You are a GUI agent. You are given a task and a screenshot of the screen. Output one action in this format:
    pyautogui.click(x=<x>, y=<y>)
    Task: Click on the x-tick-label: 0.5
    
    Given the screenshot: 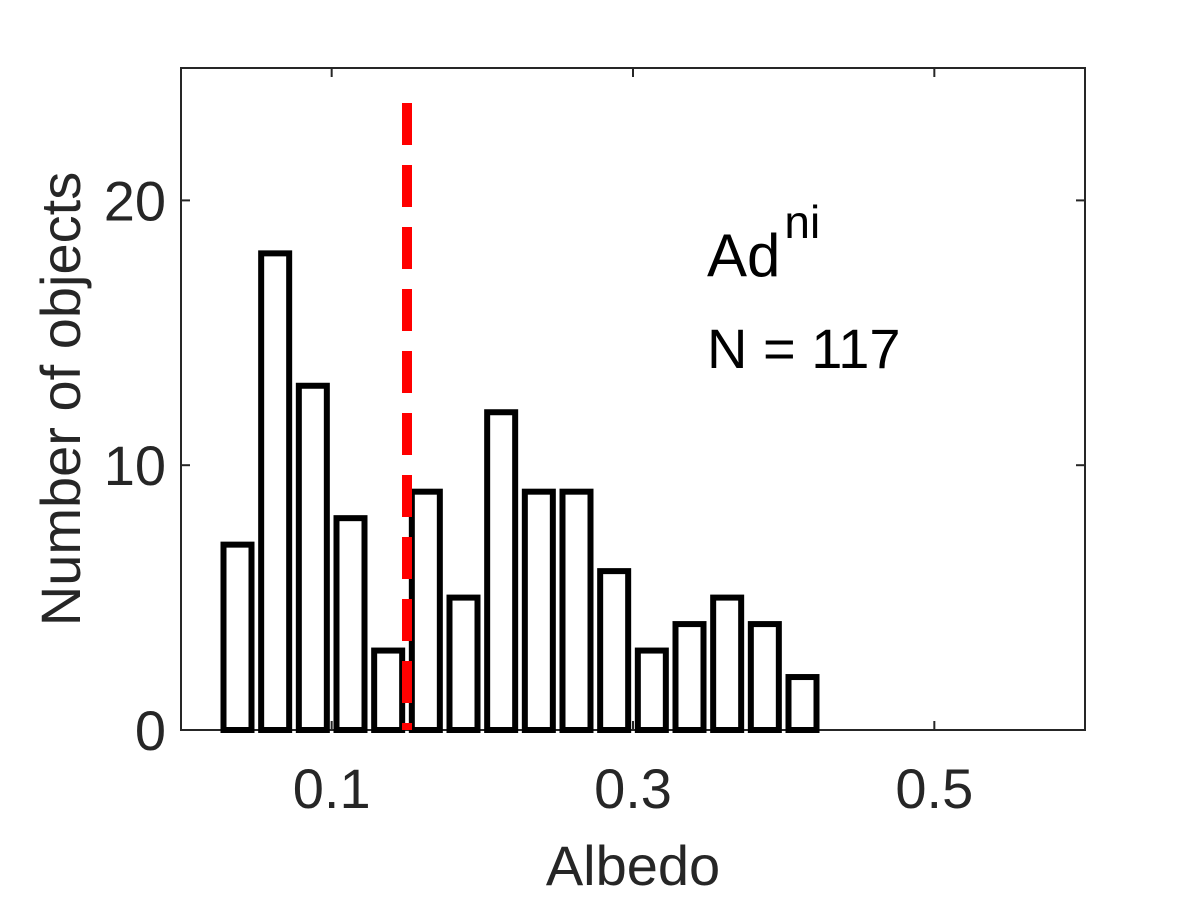 What is the action you would take?
    pyautogui.click(x=934, y=788)
    